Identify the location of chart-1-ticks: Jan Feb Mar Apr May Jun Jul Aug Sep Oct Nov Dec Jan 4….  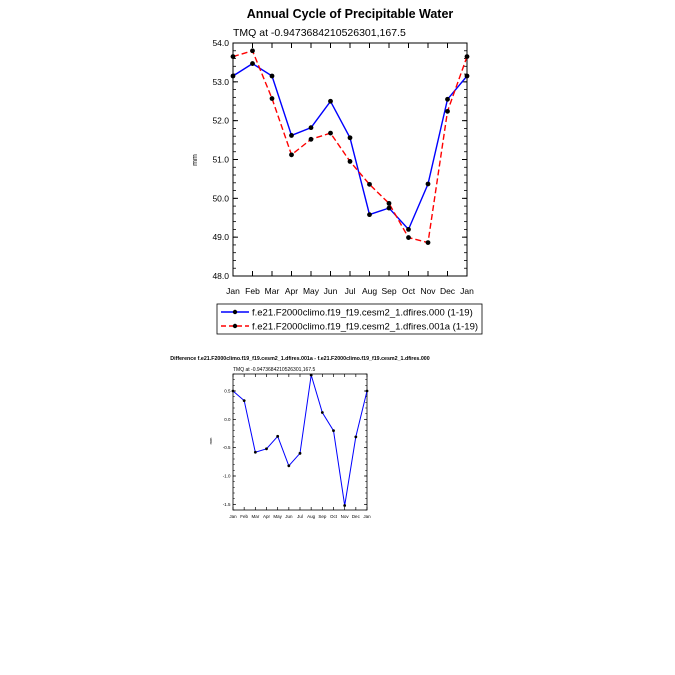
(343, 167).